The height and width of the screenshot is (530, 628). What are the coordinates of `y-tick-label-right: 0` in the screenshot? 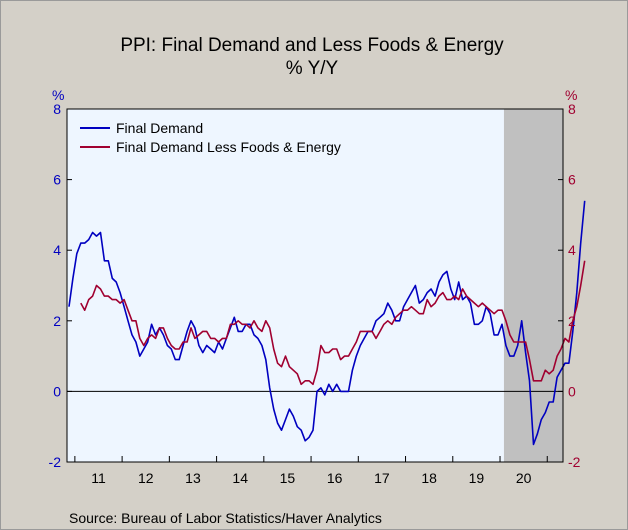 It's located at (572, 391).